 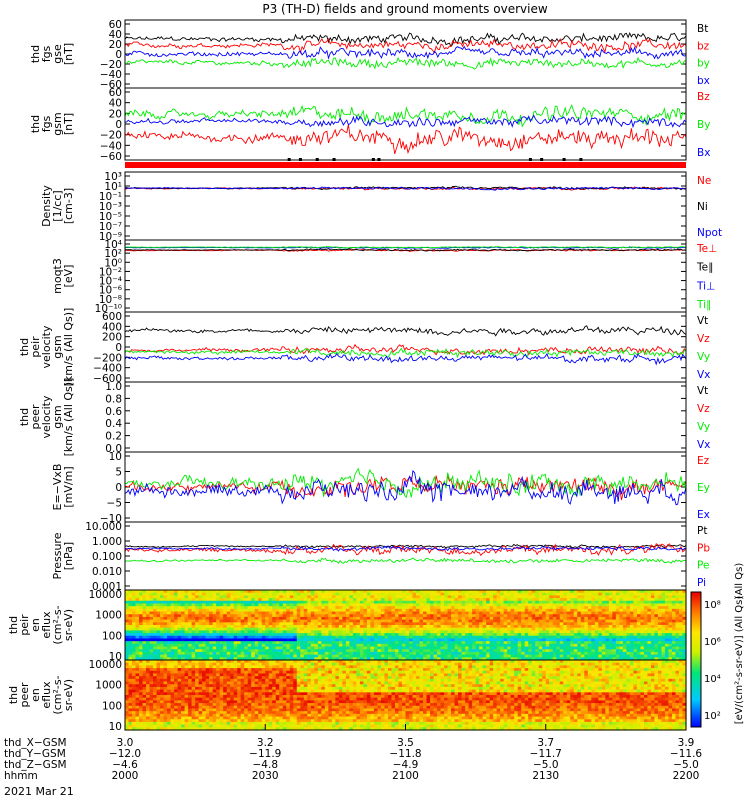 I want to click on legend-bz: bz, so click(x=703, y=46).